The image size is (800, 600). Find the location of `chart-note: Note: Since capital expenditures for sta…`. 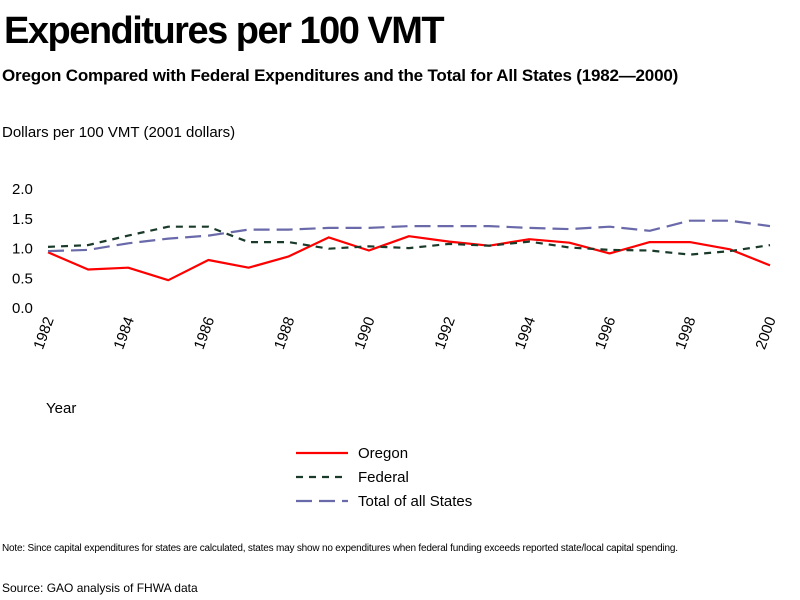

chart-note: Note: Since capital expenditures for sta… is located at coordinates (340, 548).